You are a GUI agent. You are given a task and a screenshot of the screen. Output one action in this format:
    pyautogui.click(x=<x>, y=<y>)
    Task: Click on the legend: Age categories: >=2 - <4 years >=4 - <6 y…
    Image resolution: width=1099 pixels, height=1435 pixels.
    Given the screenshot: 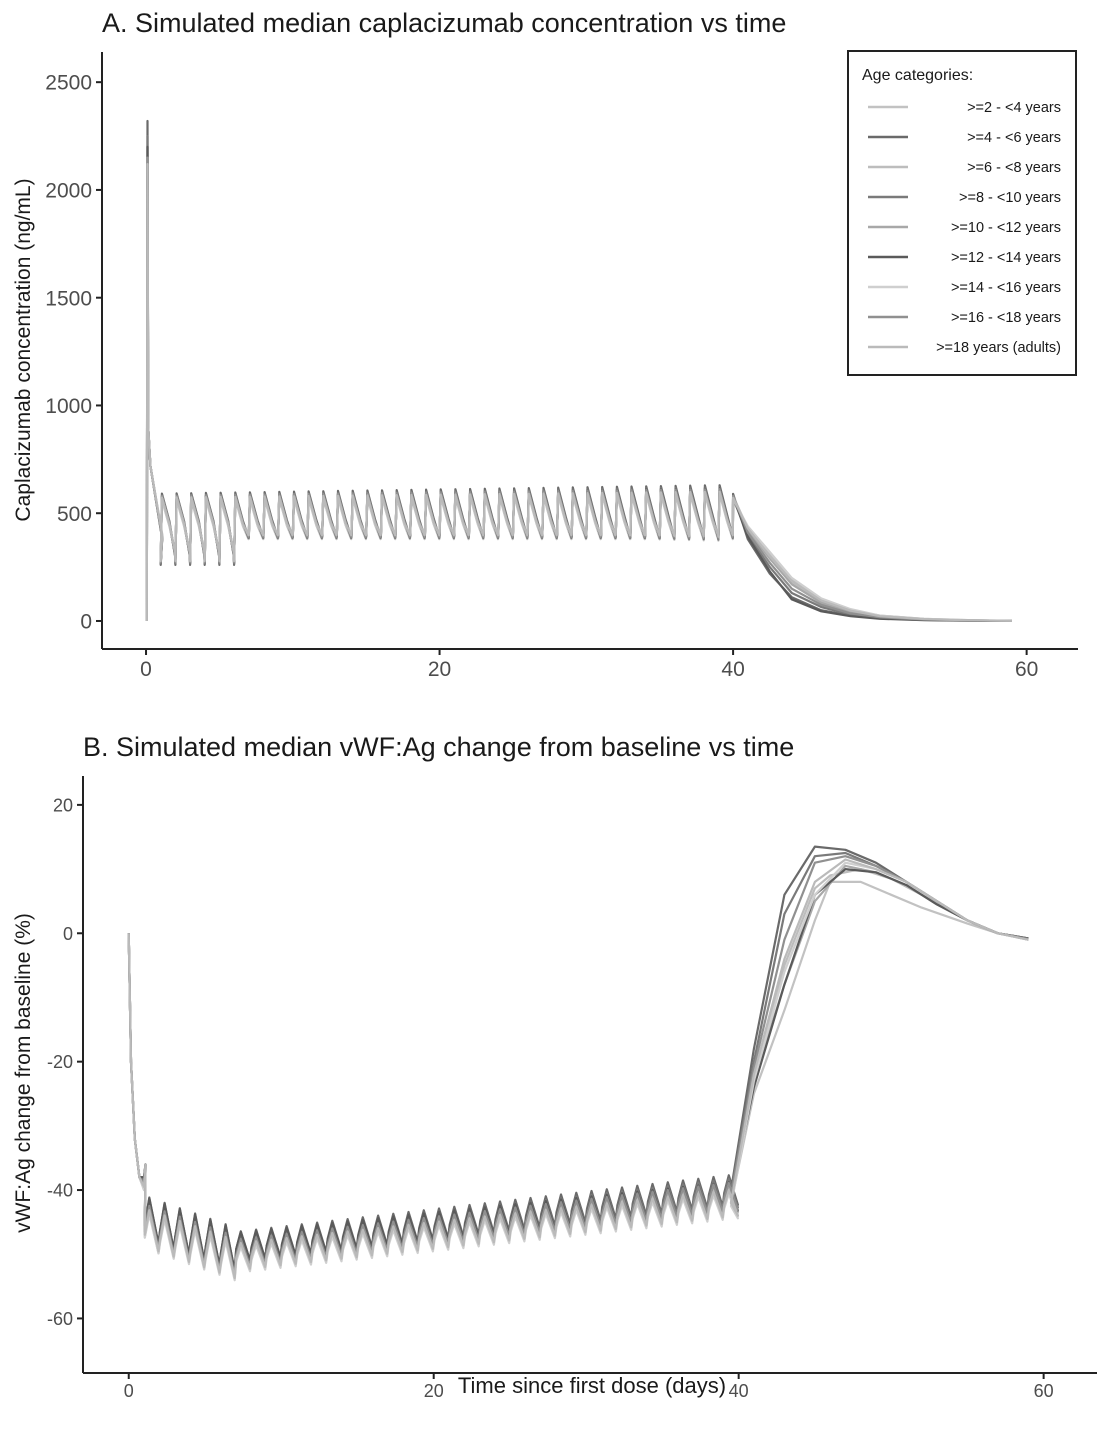 What is the action you would take?
    pyautogui.click(x=962, y=213)
    